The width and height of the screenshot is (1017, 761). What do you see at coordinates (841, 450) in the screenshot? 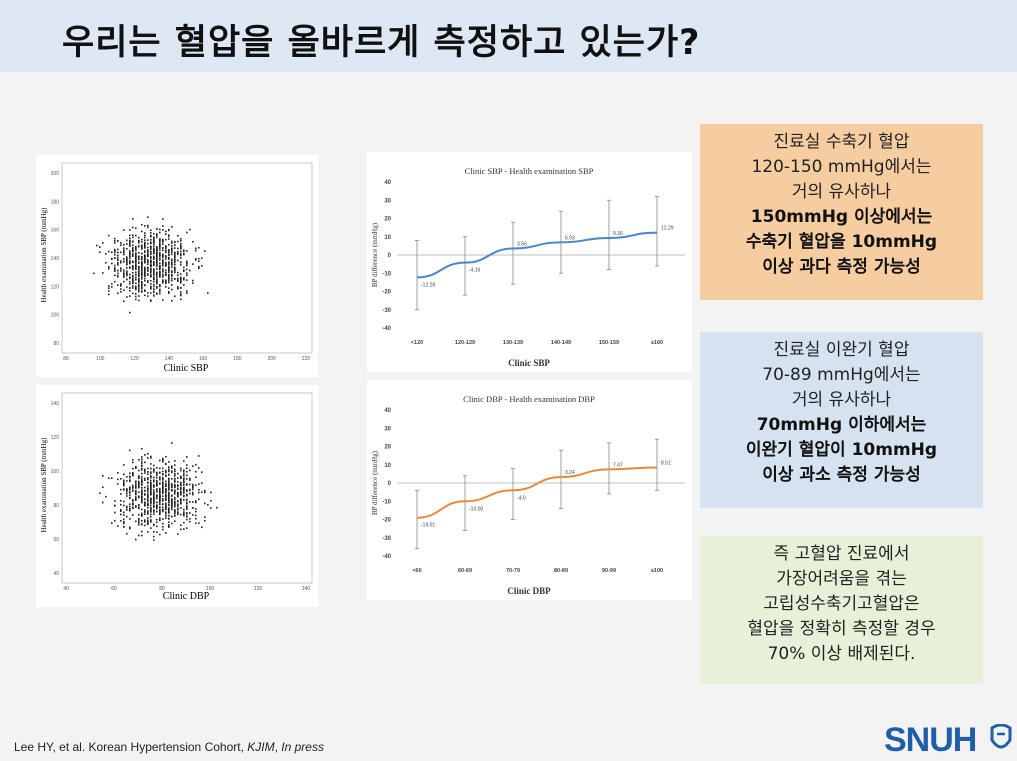
I see `box2-bold2: 이완기 혈압이 10mmHg` at bounding box center [841, 450].